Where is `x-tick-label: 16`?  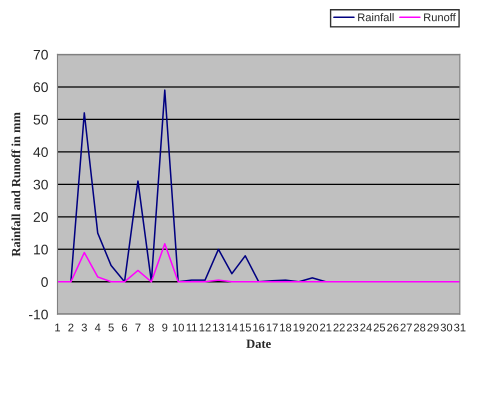
x-tick-label: 16 is located at coordinates (258, 328).